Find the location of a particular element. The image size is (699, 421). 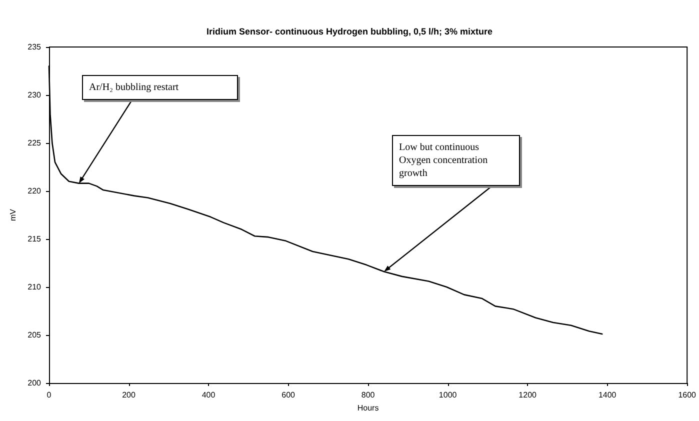

y-tick-label: 235 is located at coordinates (35, 47).